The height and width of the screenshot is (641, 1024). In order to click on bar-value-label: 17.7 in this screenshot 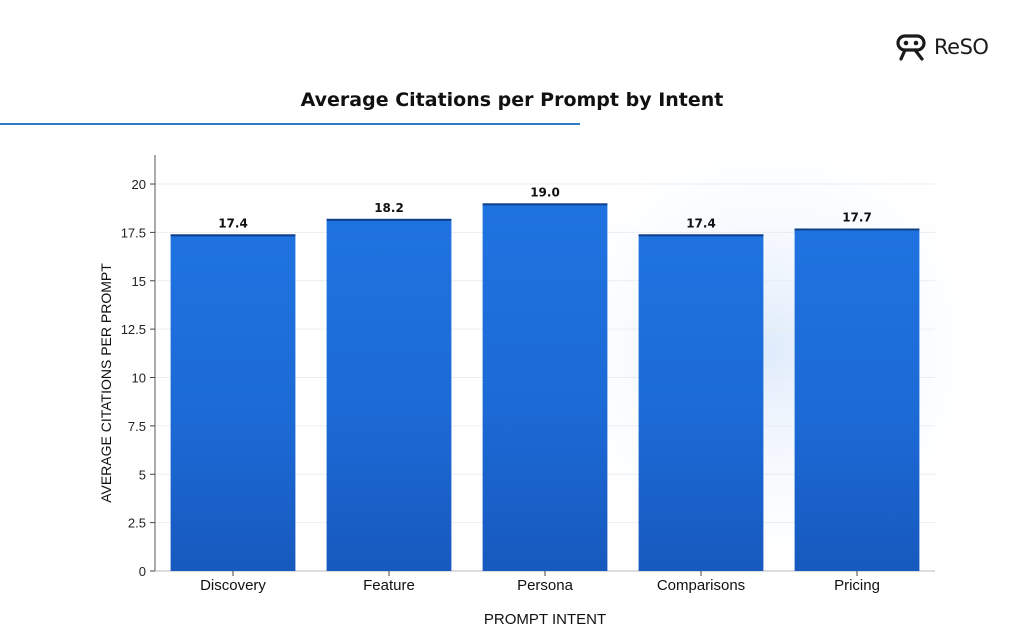, I will do `click(857, 218)`.